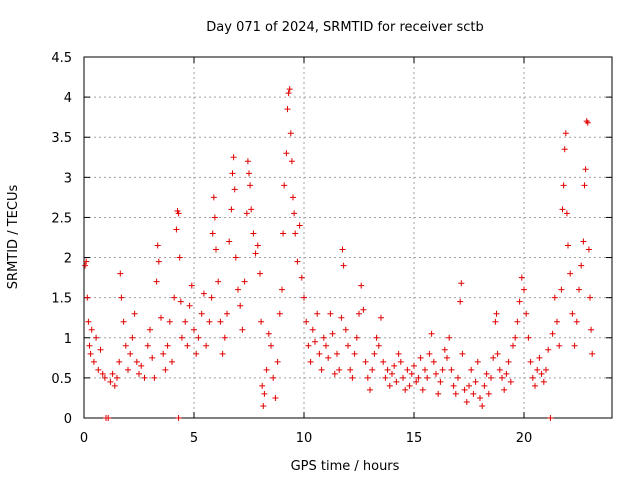 The width and height of the screenshot is (640, 480). Describe the element at coordinates (68, 98) in the screenshot. I see `y-tick-label: 4` at that location.